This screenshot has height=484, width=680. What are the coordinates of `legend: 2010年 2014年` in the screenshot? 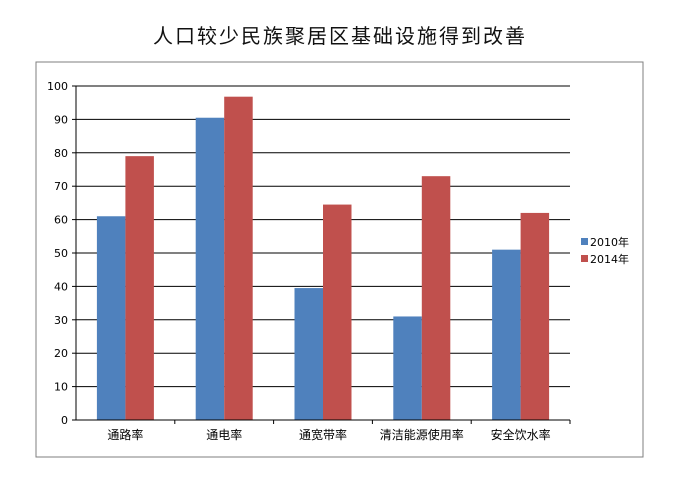 It's located at (605, 250).